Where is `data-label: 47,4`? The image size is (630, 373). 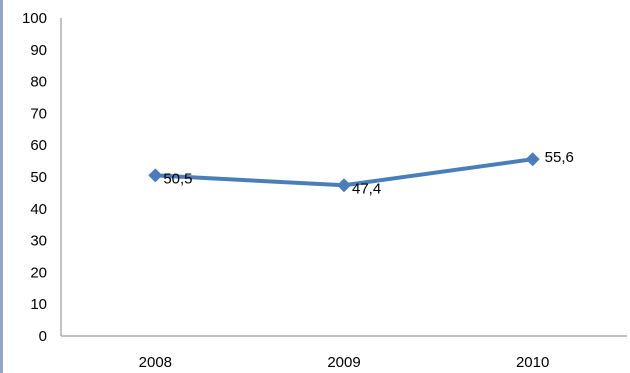 data-label: 47,4 is located at coordinates (366, 188).